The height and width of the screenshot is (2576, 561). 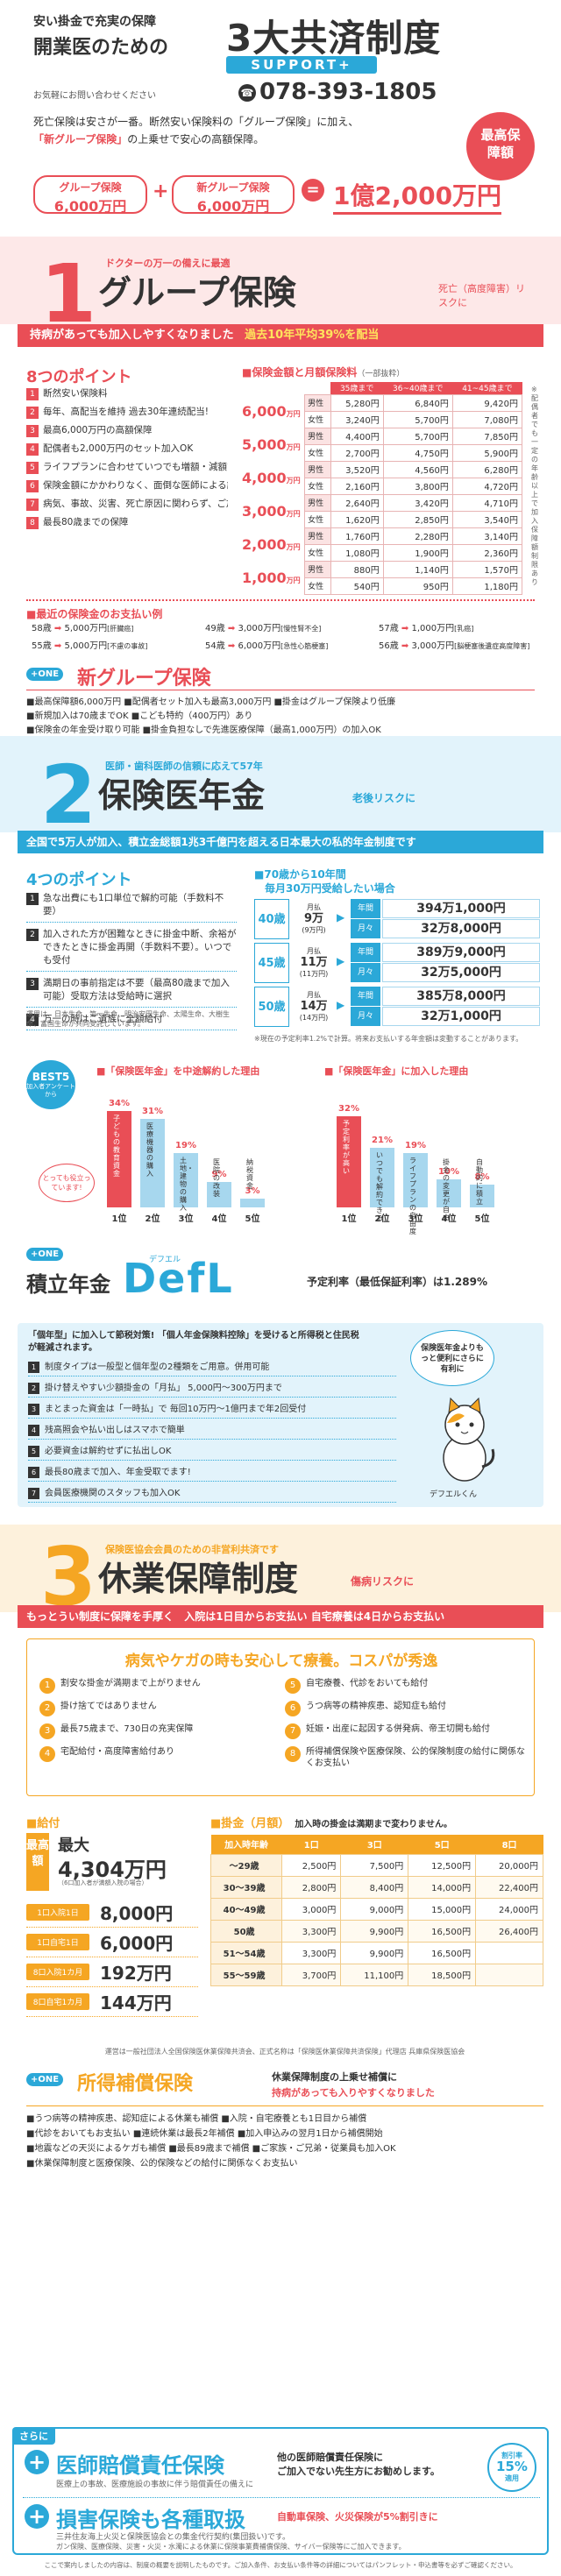 What do you see at coordinates (212, 1390) in the screenshot?
I see `defl-point: 2 掛け替えやすい少額掛金の「月払」 5,000円〜300万円まで` at bounding box center [212, 1390].